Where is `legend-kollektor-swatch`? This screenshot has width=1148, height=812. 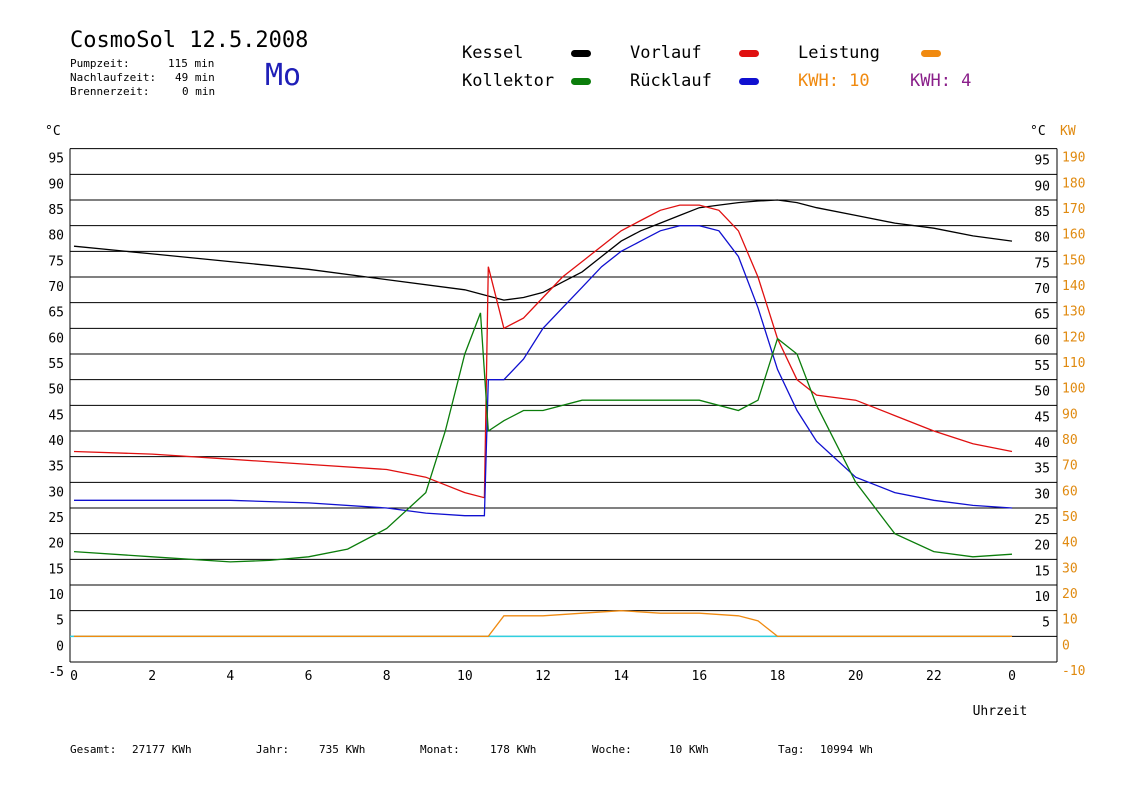
legend-kollektor-swatch is located at coordinates (581, 81).